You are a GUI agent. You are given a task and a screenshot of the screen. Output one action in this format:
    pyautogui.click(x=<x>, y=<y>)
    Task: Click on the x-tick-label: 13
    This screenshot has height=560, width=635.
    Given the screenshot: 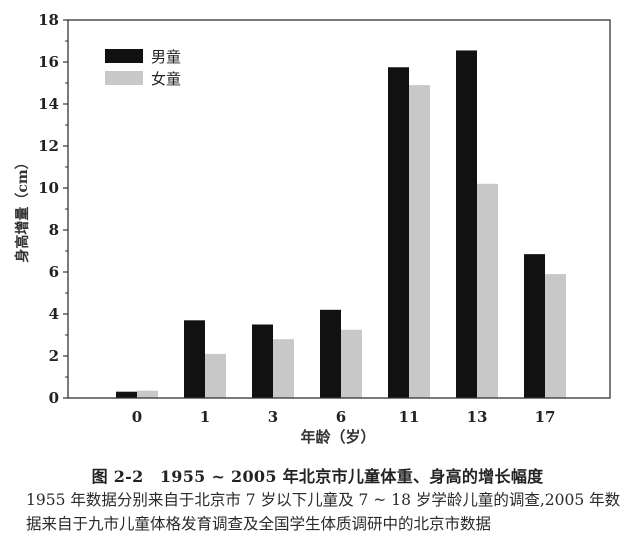 What is the action you would take?
    pyautogui.click(x=477, y=417)
    